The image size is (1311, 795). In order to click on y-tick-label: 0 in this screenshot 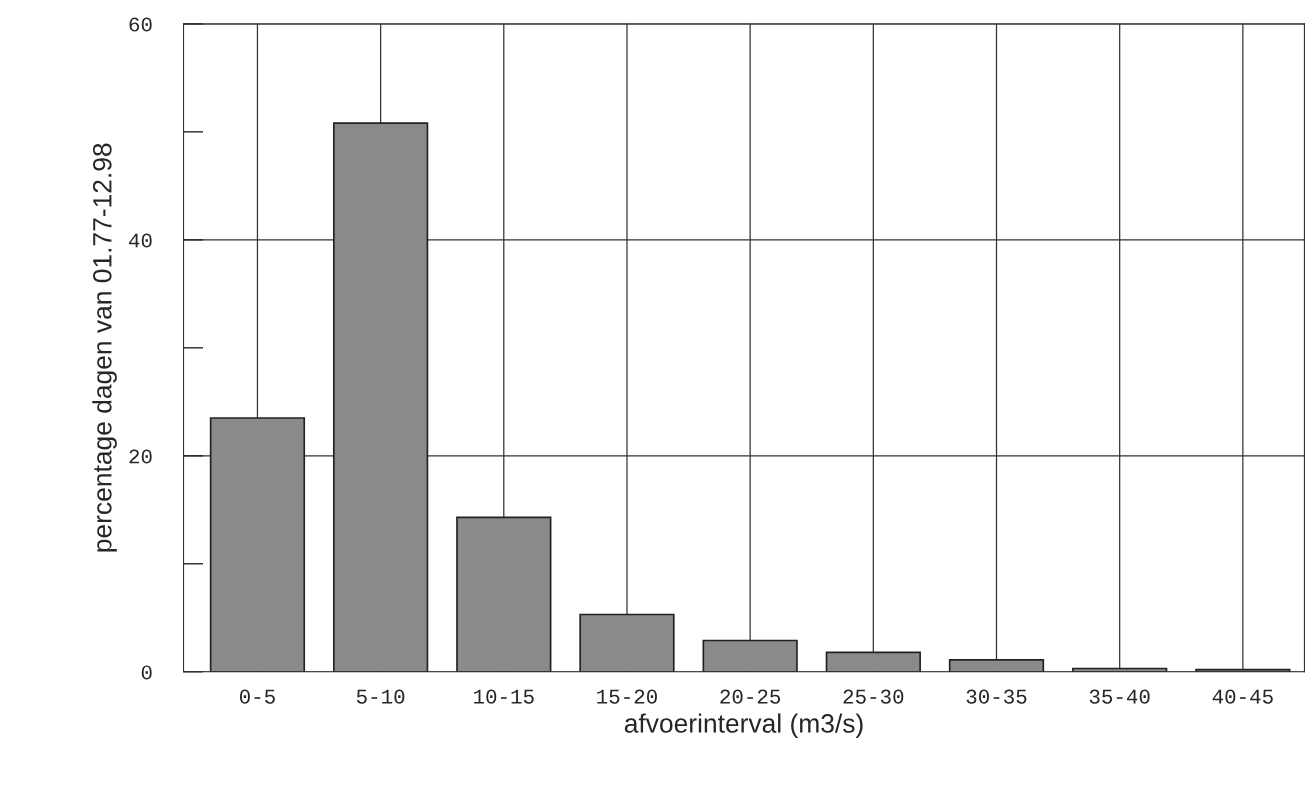, I will do `click(146, 672)`.